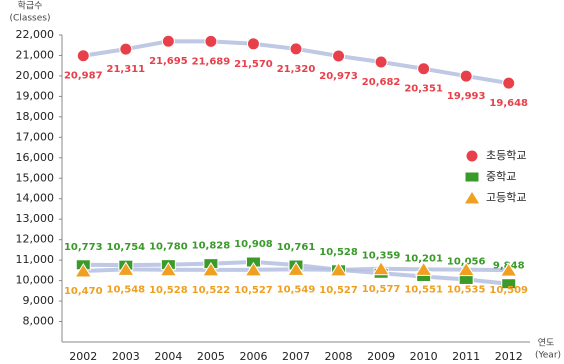 The image size is (564, 364). I want to click on value-label: 21,570, so click(253, 64).